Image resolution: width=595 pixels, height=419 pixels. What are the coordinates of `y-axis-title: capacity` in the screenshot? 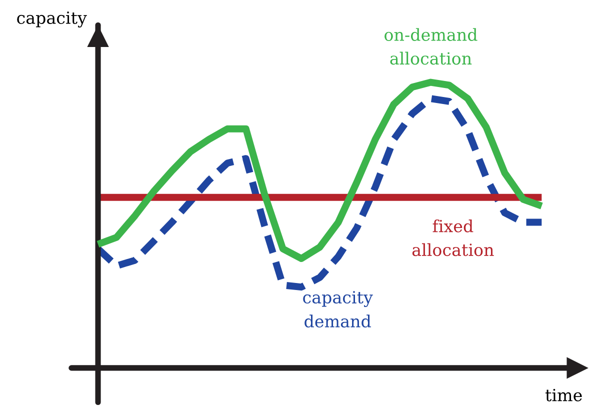 It's located at (52, 20).